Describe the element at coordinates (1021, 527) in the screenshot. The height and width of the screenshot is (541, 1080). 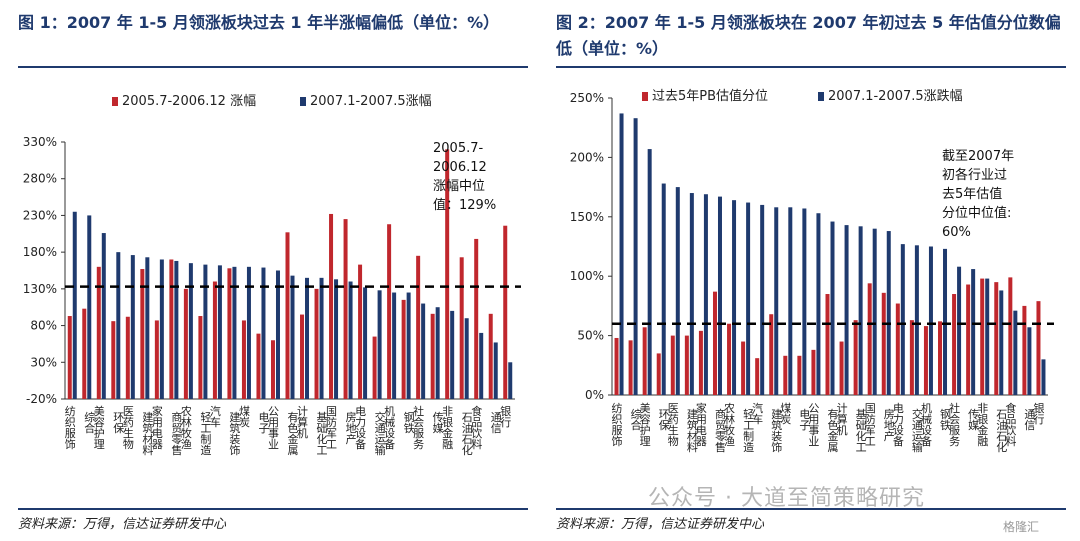
I see `logo: 格隆汇` at that location.